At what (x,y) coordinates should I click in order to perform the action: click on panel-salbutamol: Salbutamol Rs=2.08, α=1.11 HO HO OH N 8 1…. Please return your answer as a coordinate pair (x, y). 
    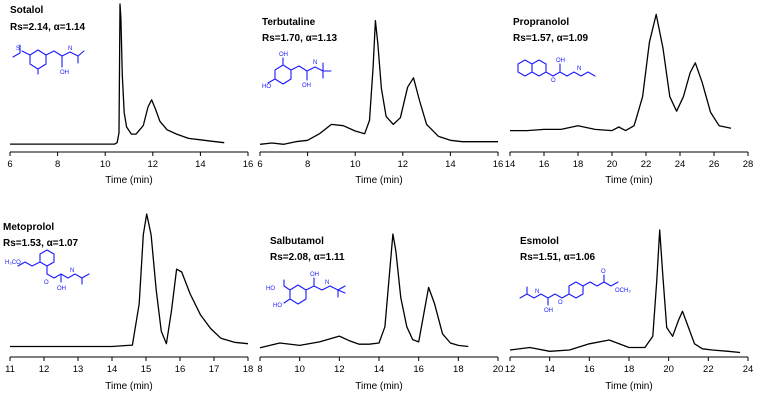
    Looking at the image, I should click on (380, 312).